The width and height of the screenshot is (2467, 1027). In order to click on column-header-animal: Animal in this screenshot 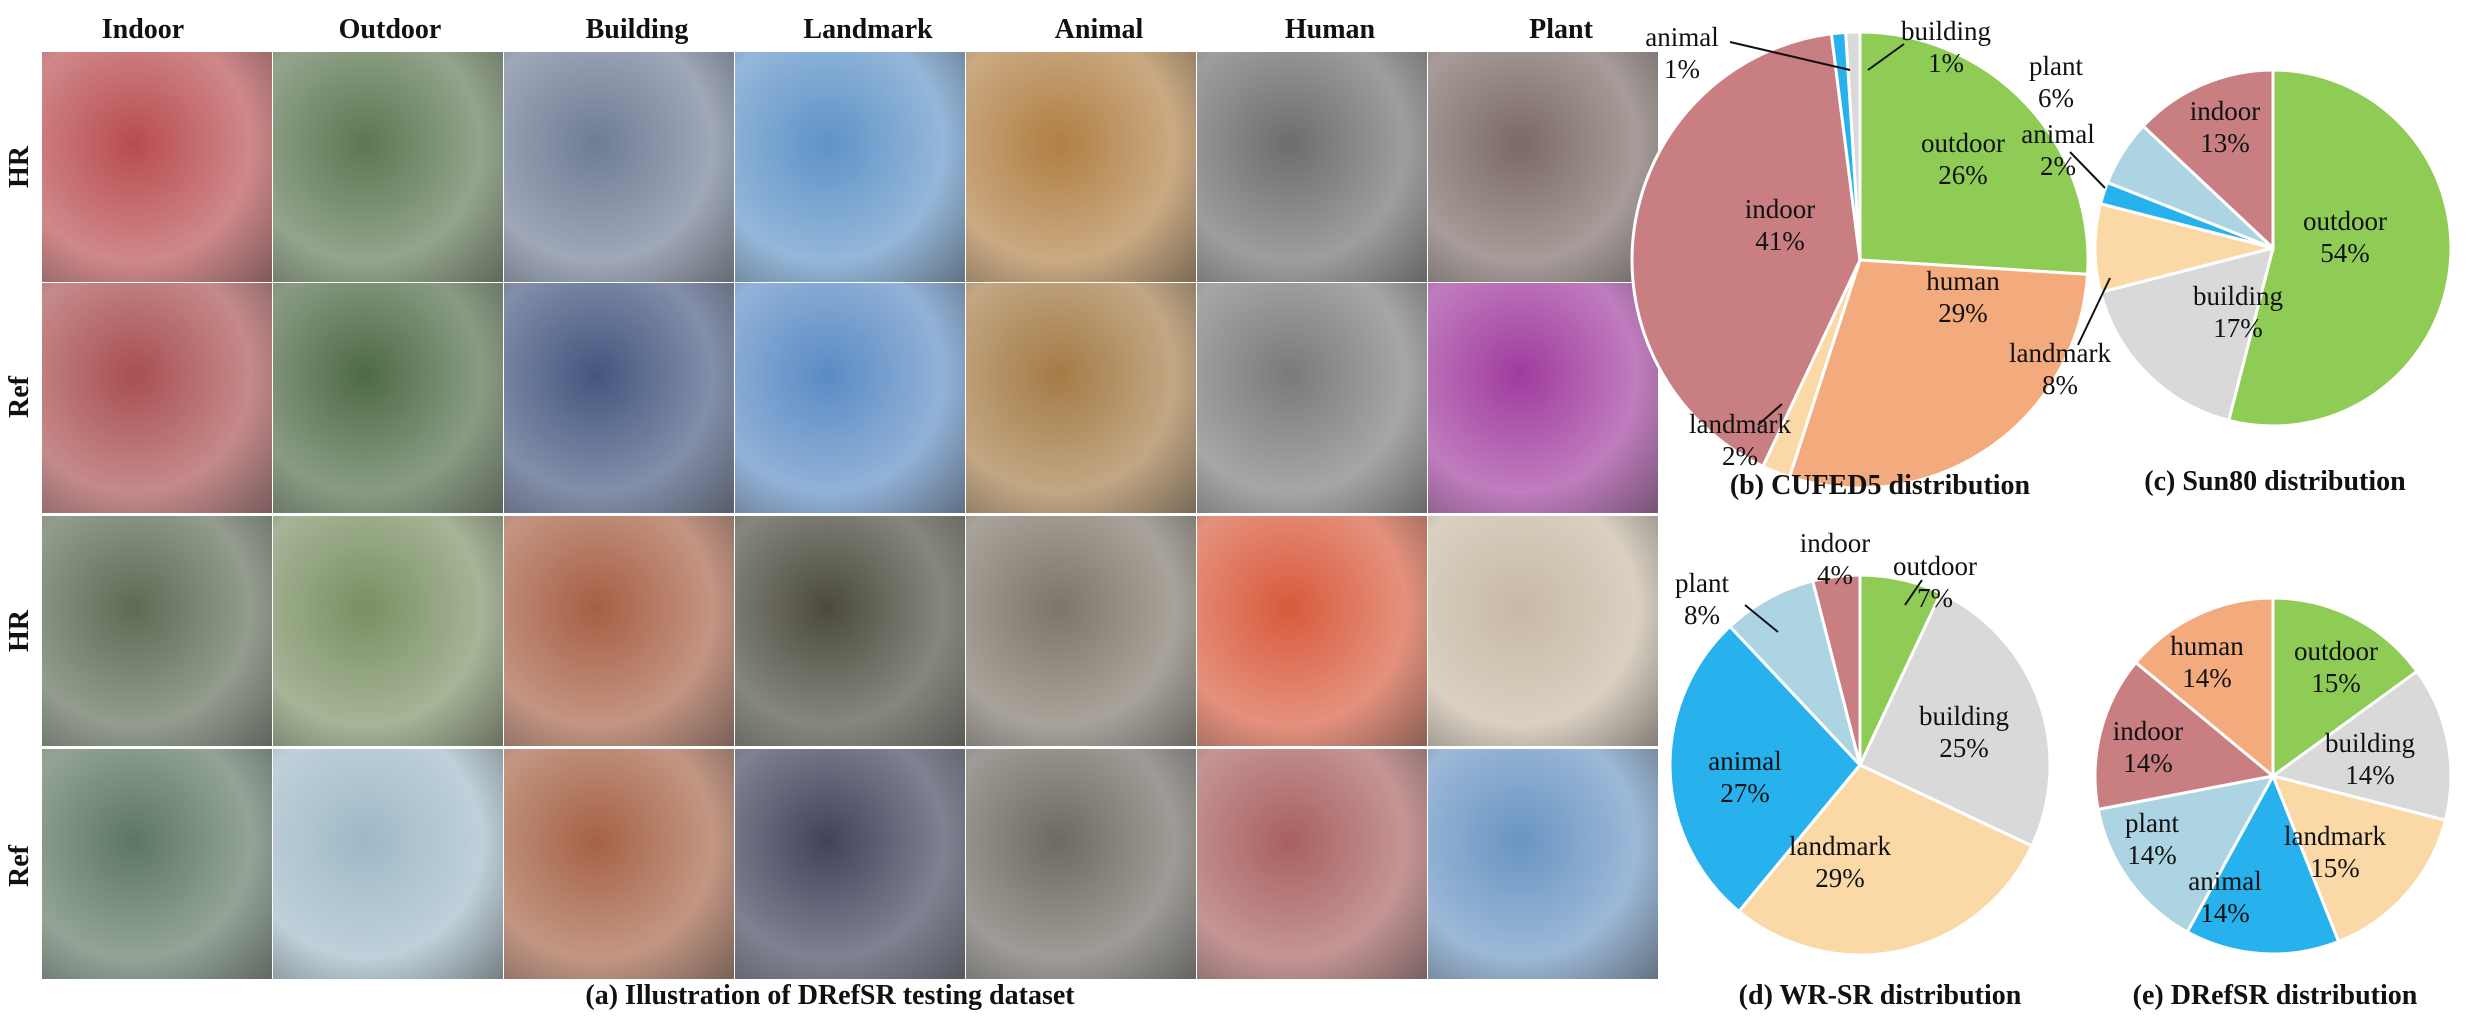, I will do `click(1099, 29)`.